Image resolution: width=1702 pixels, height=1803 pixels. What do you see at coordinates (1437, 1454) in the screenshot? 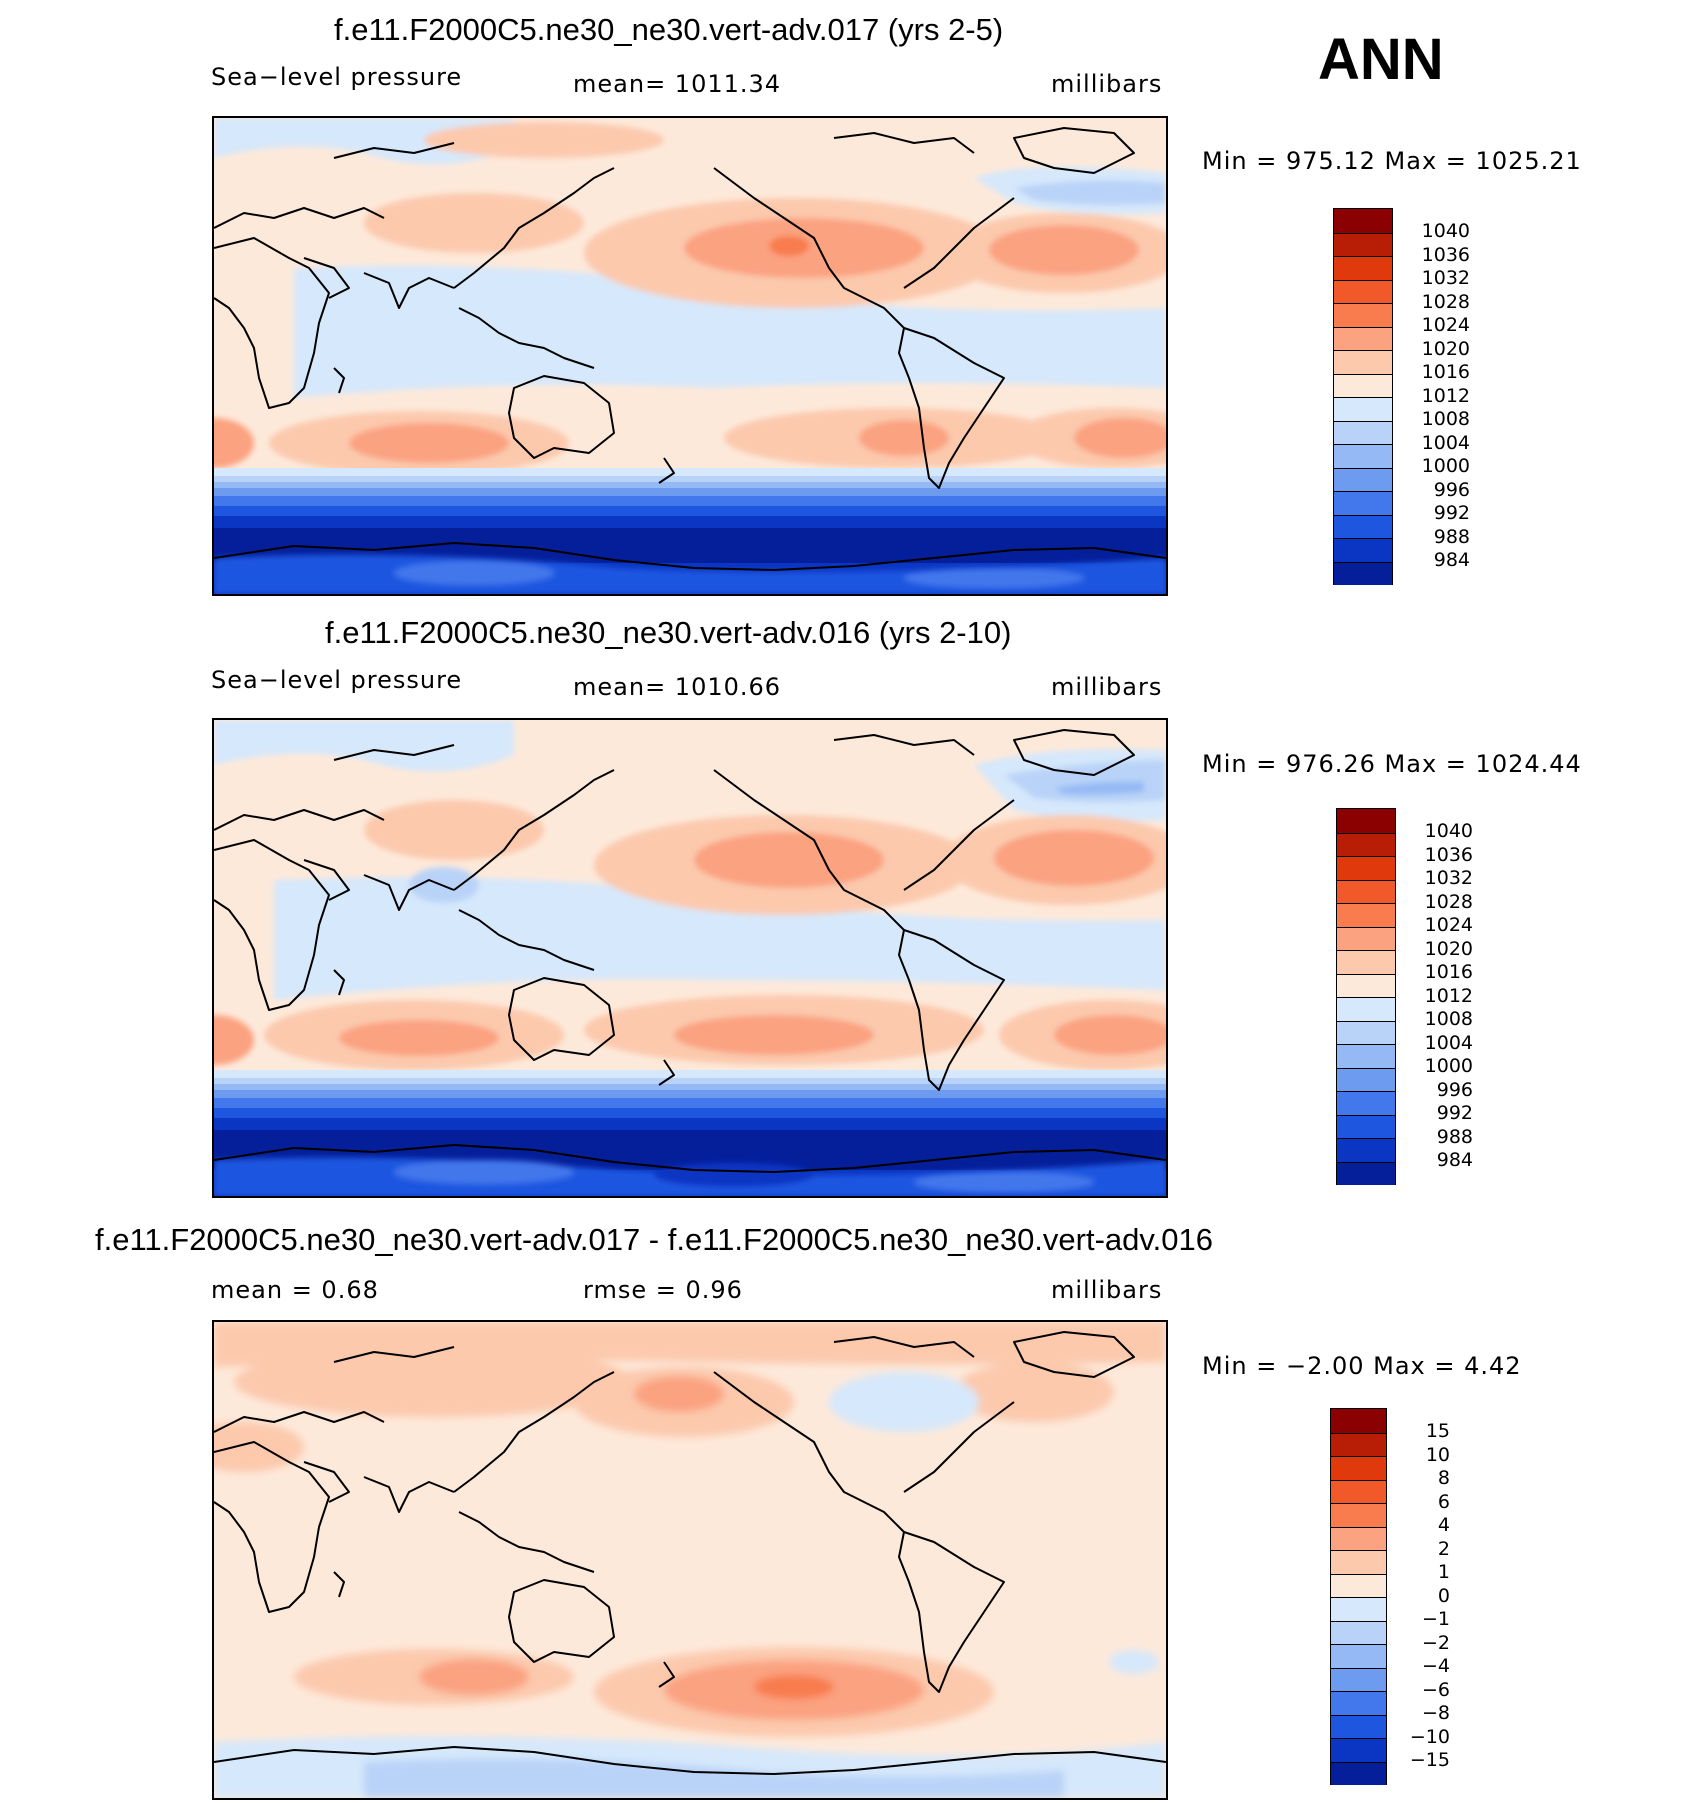
I see `colorbar-tick-label: 10` at bounding box center [1437, 1454].